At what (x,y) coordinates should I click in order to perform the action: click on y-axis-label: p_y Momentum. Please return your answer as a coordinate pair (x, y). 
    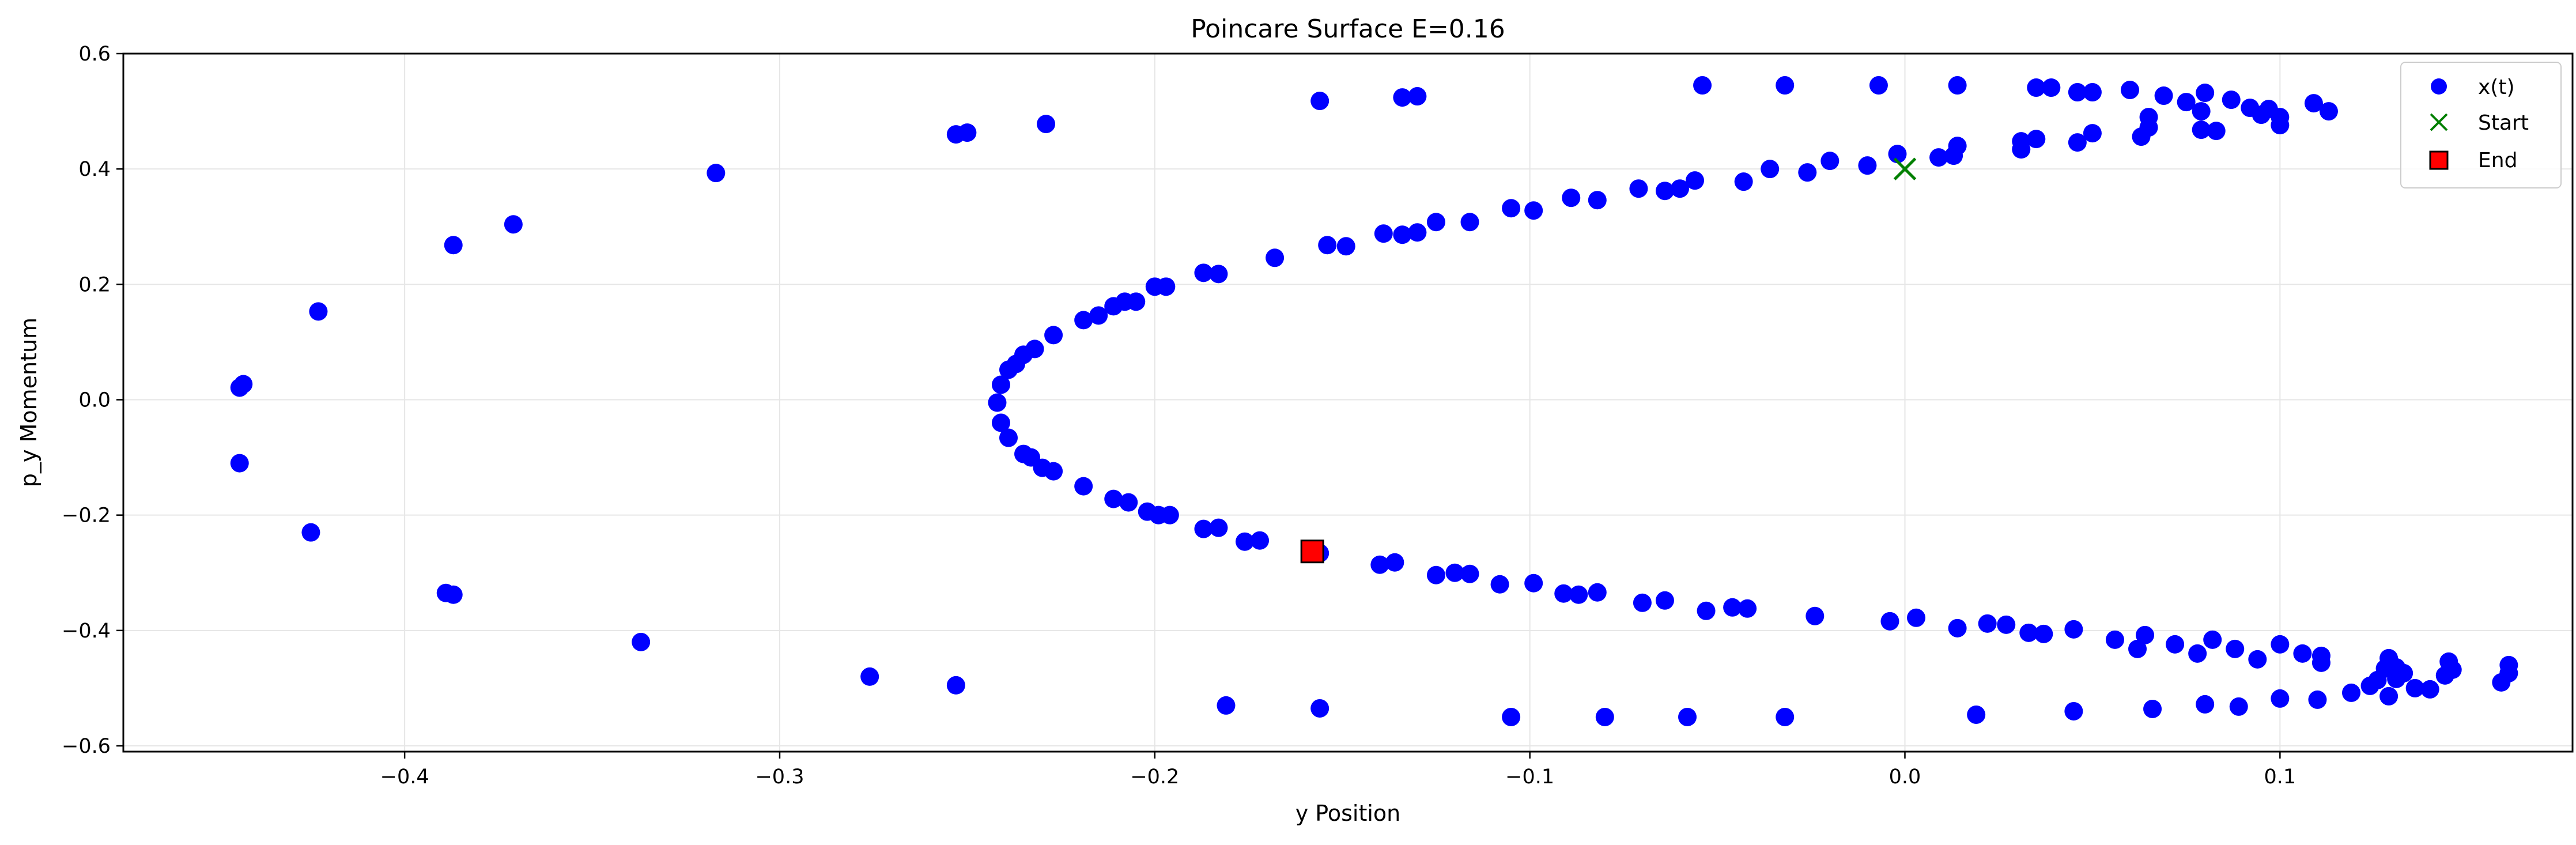
    Looking at the image, I should click on (28, 403).